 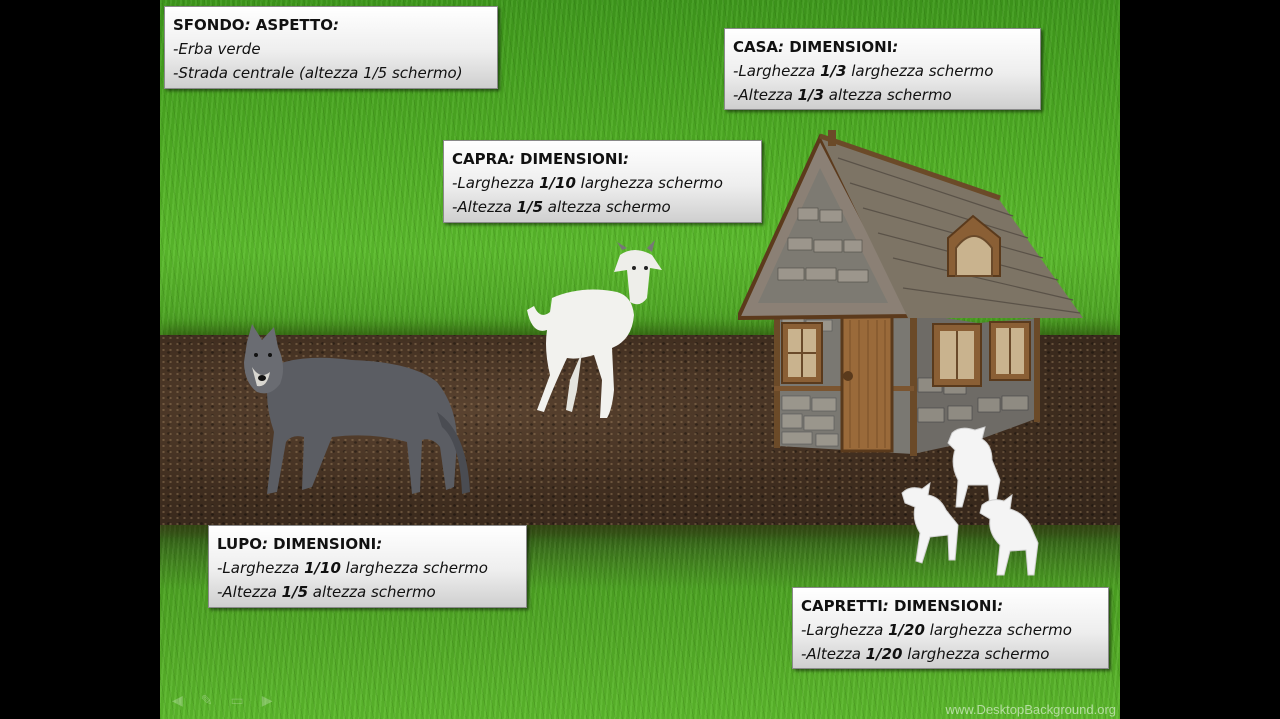 I want to click on label-capra-title: CAPRA: DIMENSIONI:, so click(x=541, y=159).